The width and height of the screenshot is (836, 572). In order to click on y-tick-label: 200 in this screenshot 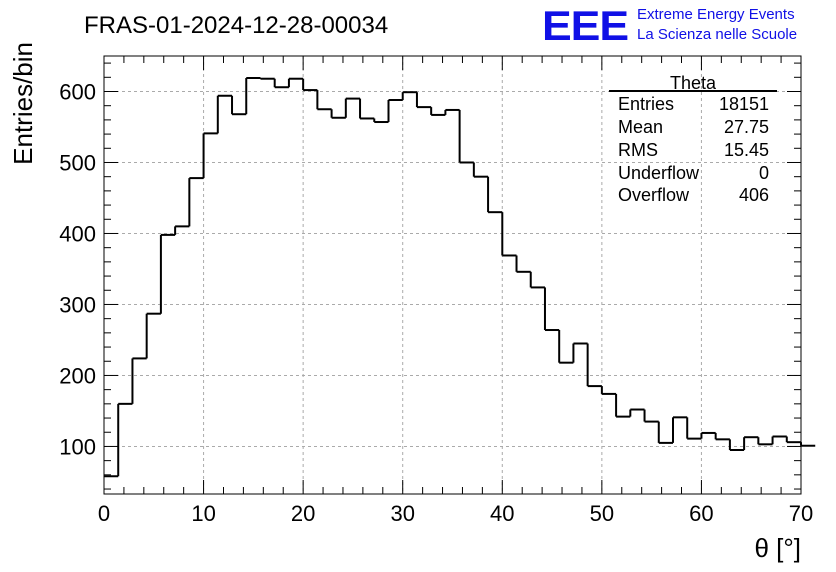, I will do `click(77, 375)`.